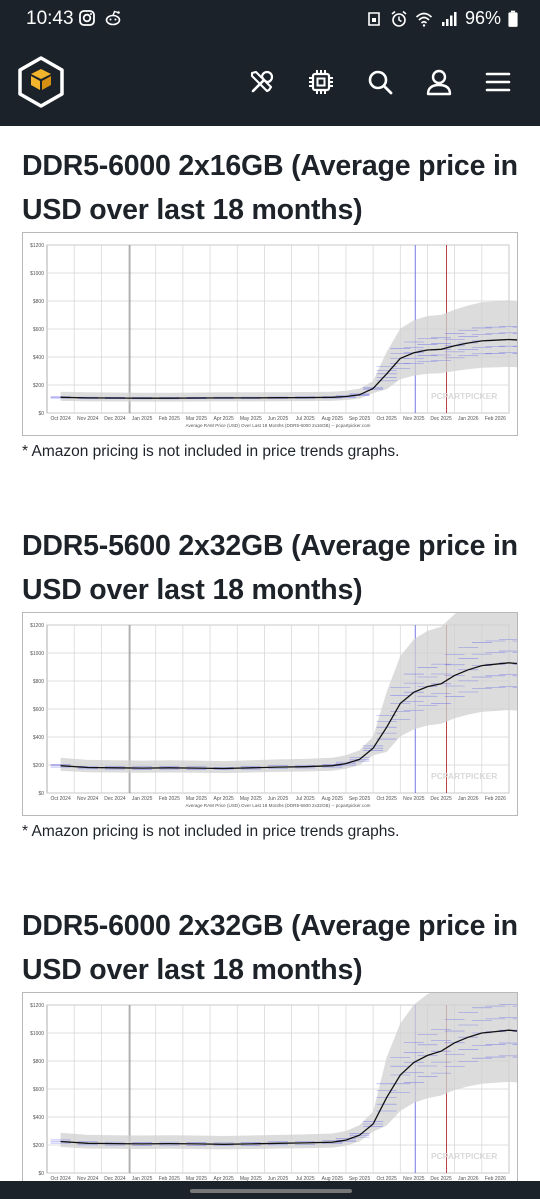 This screenshot has width=540, height=1199. I want to click on y-tick-label: $1200, so click(37, 246).